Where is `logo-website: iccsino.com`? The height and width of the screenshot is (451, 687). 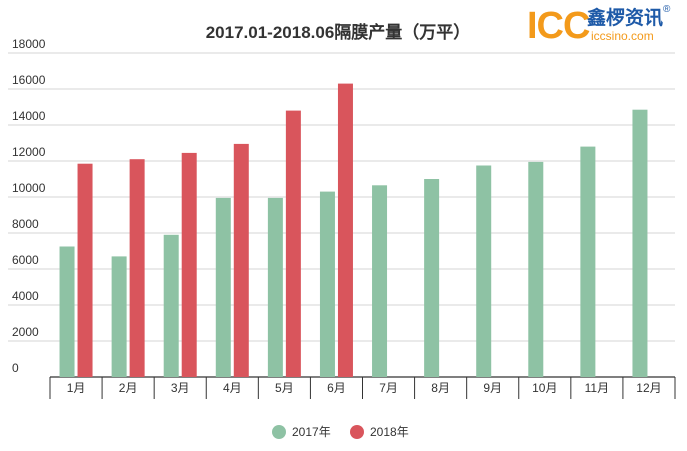
logo-website: iccsino.com is located at coordinates (622, 36).